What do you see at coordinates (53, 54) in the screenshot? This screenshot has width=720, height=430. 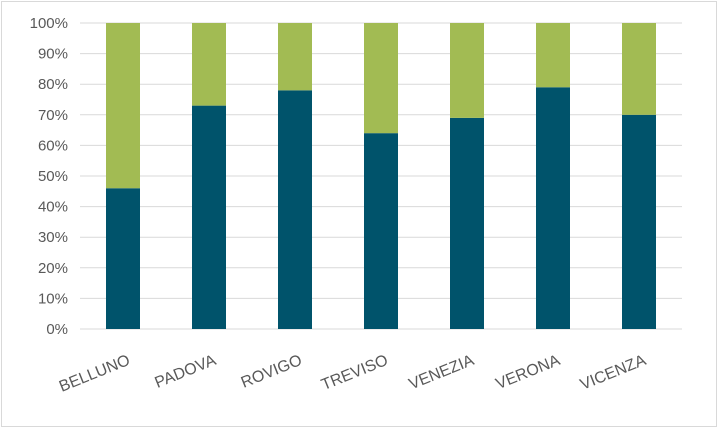 I see `y-tick-label: 90%` at bounding box center [53, 54].